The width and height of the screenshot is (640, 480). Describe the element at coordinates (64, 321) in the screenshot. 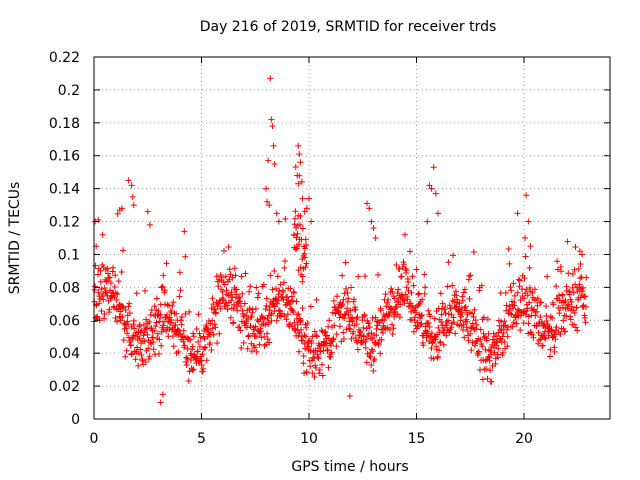

I see `y-tick-label: 0.06` at that location.